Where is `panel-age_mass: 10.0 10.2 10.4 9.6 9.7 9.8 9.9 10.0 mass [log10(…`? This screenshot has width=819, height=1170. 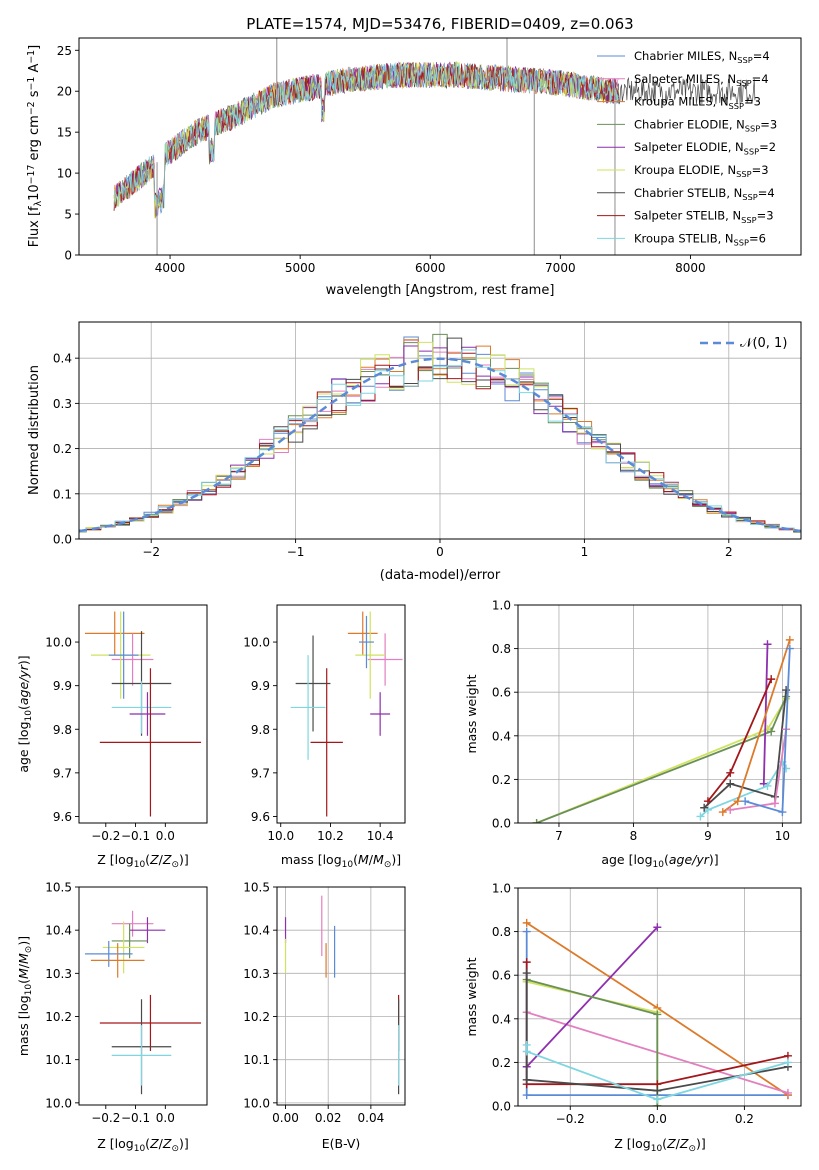 panel-age_mass: 10.0 10.2 10.4 9.6 9.7 9.8 9.9 10.0 mass [log10(… is located at coordinates (324, 737).